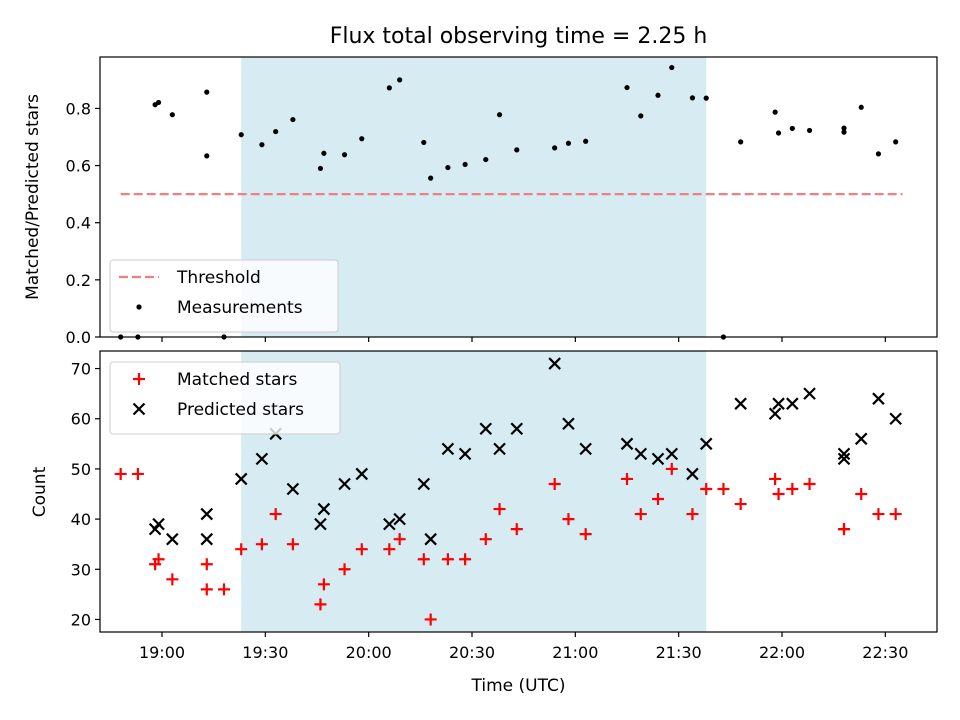 This screenshot has width=960, height=720. Describe the element at coordinates (240, 308) in the screenshot. I see `top-legend-label: Measurements` at that location.